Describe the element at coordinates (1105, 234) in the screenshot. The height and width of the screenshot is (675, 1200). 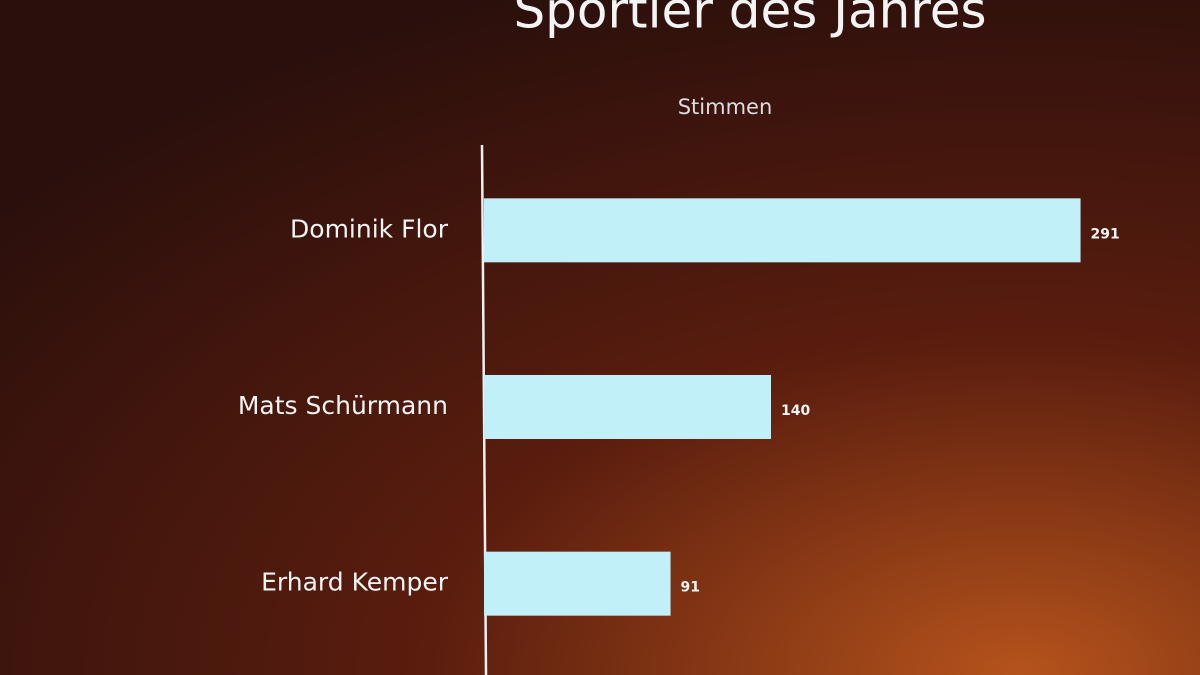
I see `value-label: 291` at that location.